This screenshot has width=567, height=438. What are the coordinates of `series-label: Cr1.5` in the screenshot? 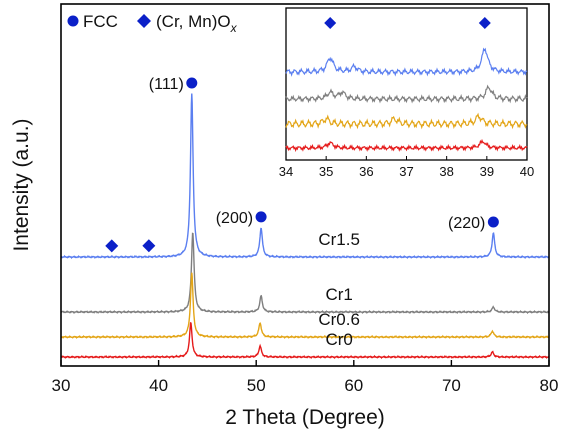 It's located at (339, 239).